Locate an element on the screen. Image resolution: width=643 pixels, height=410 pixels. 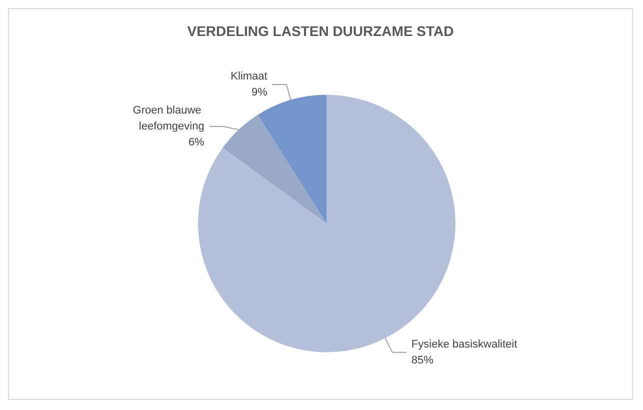
data-label: 6% is located at coordinates (196, 142).